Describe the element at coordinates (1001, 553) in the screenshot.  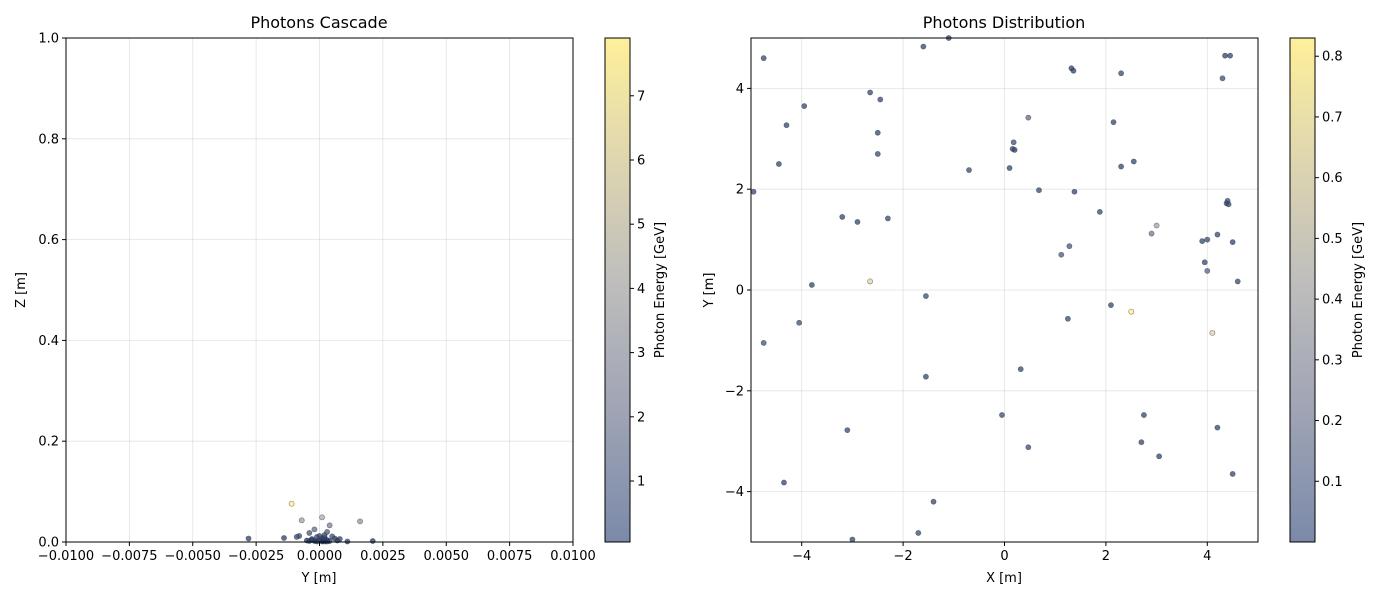
I see `x-axis-ticks: −4 −2 0 2 4` at that location.